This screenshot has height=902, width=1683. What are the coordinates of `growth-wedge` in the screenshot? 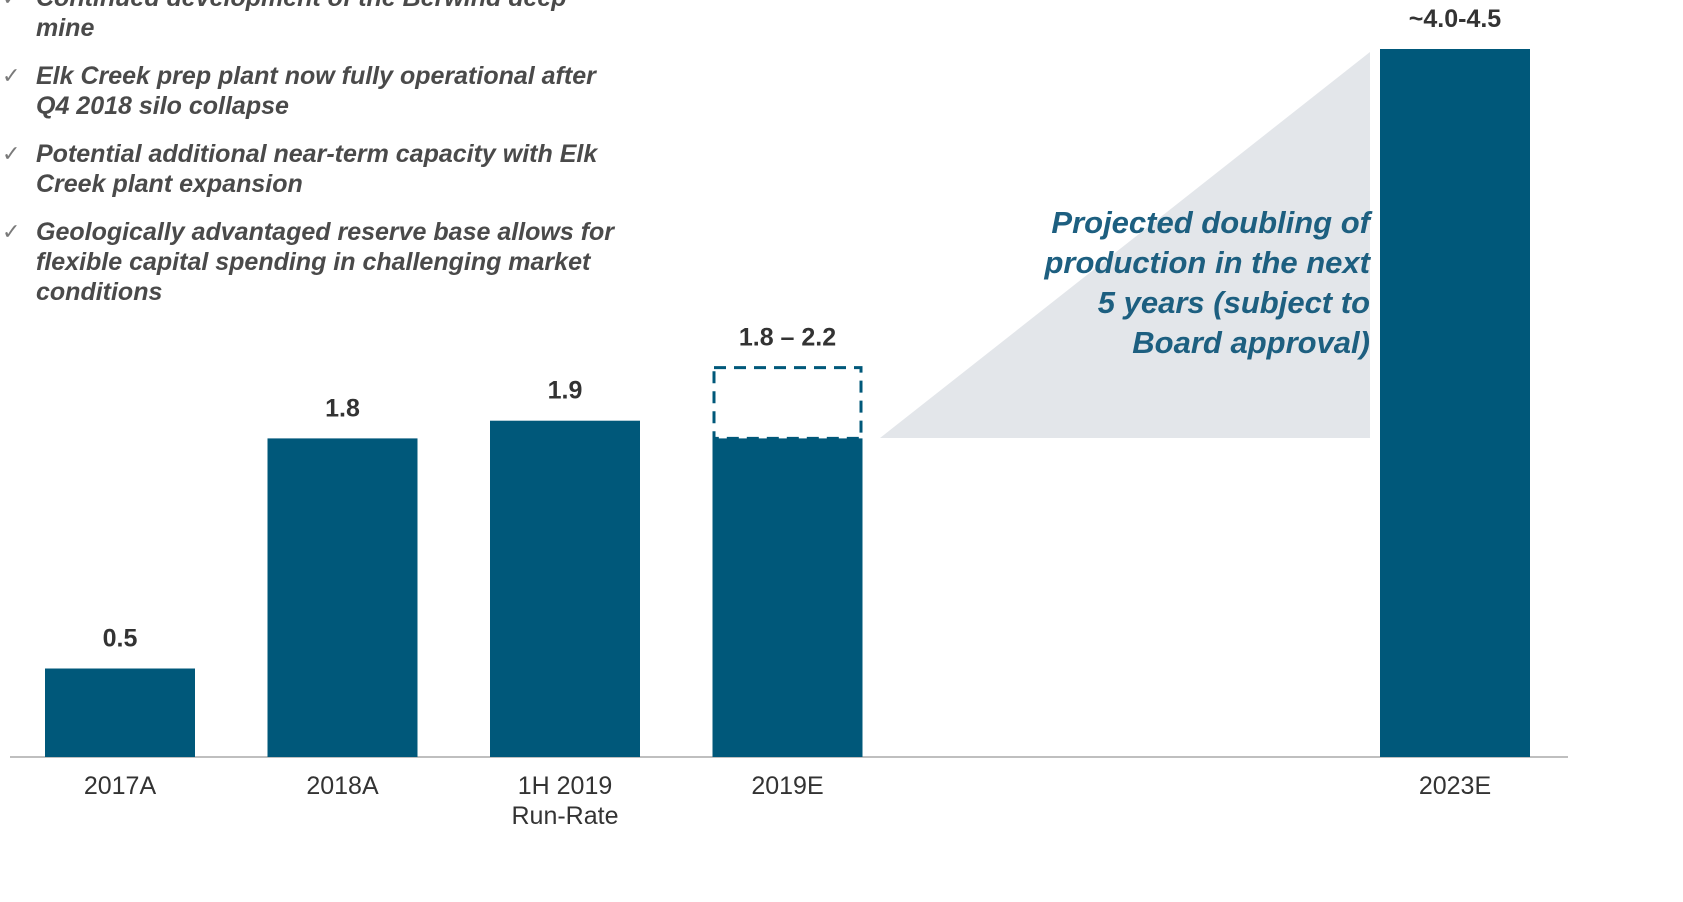 It's located at (1125, 245).